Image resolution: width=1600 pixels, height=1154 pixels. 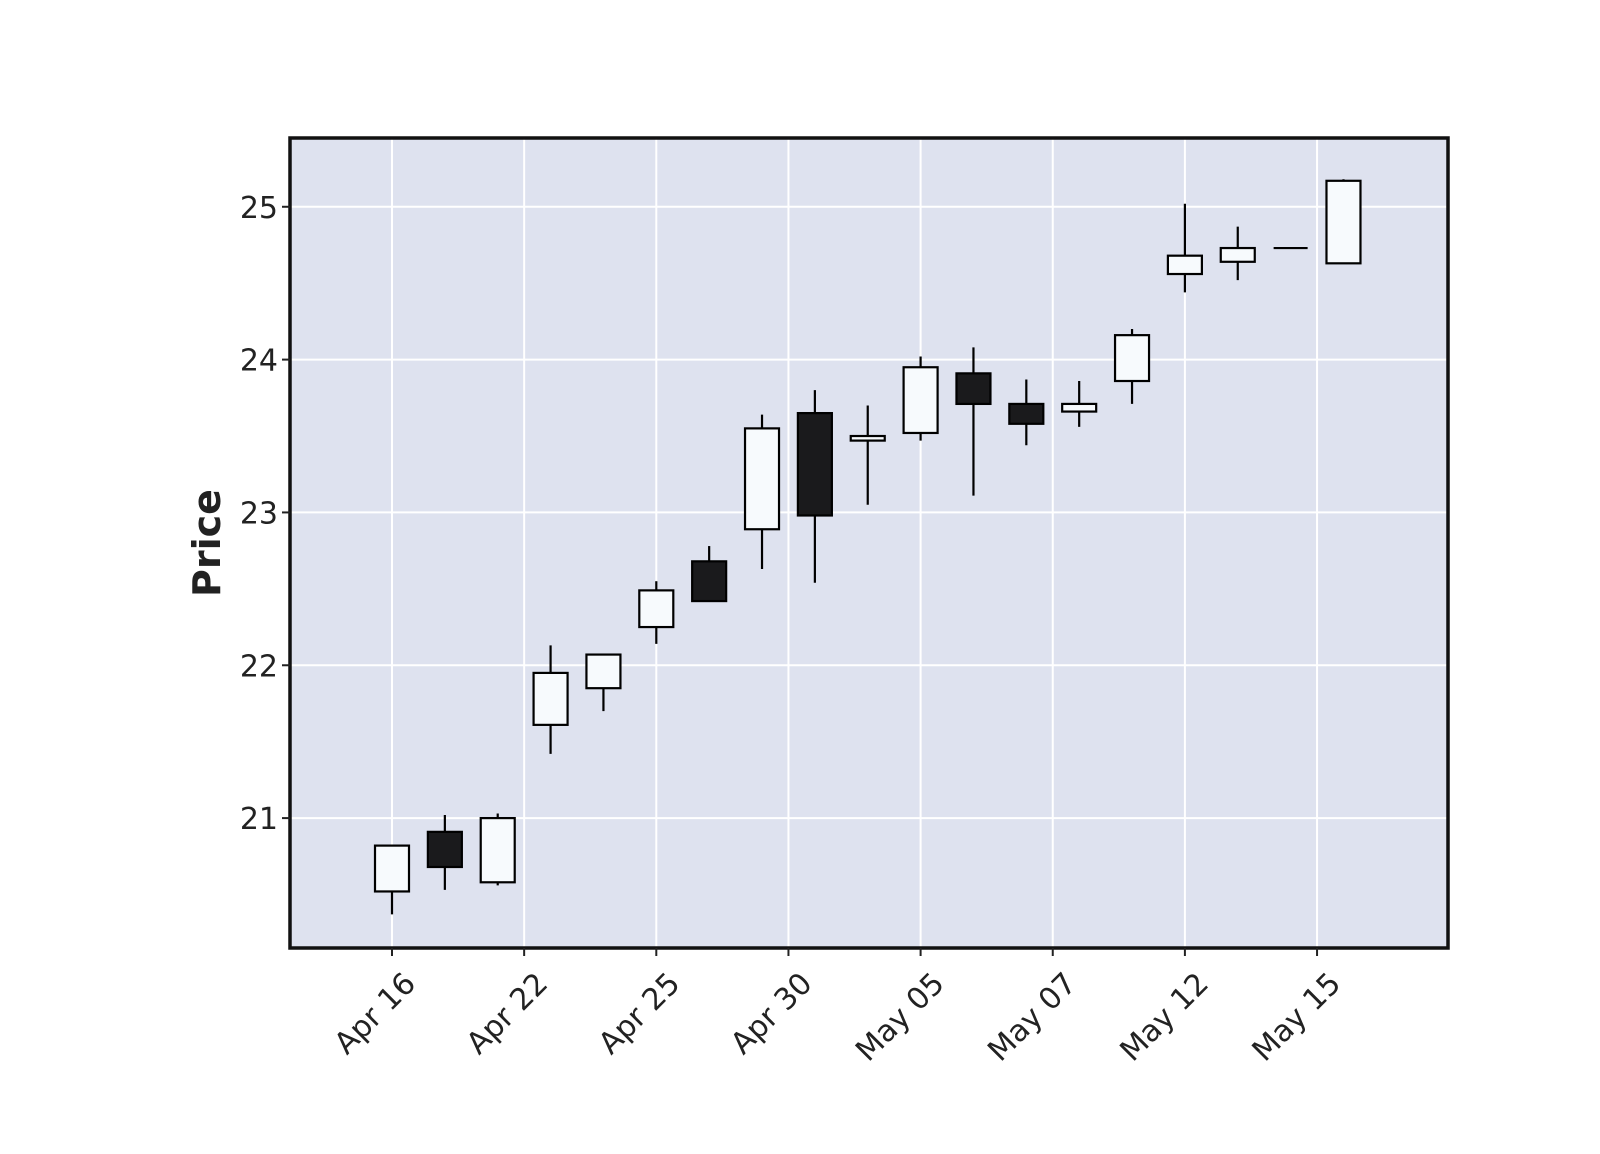 I want to click on y-tick-label: 21, so click(x=259, y=819).